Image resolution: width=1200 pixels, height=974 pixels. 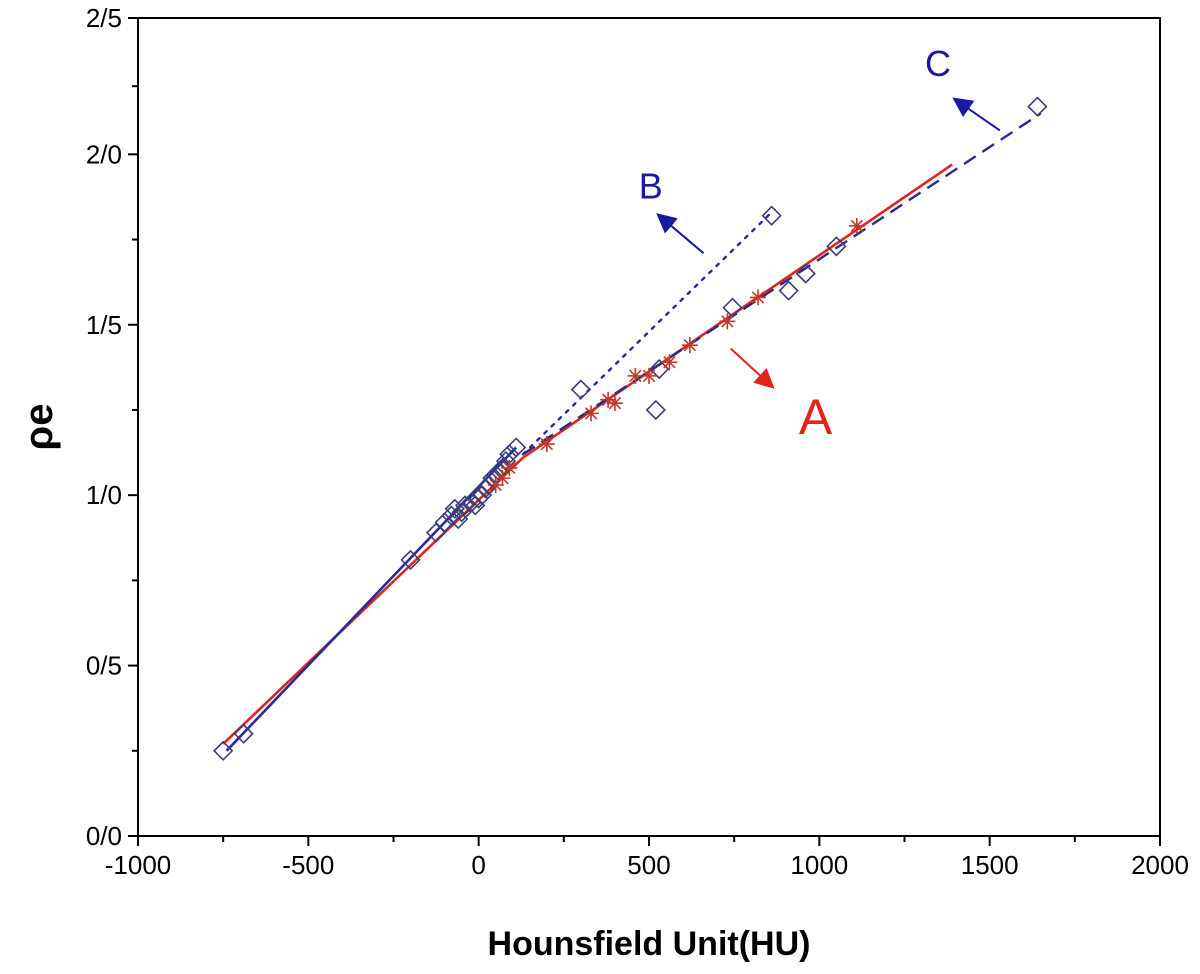 What do you see at coordinates (138, 865) in the screenshot?
I see `x-tick-label: -1000` at bounding box center [138, 865].